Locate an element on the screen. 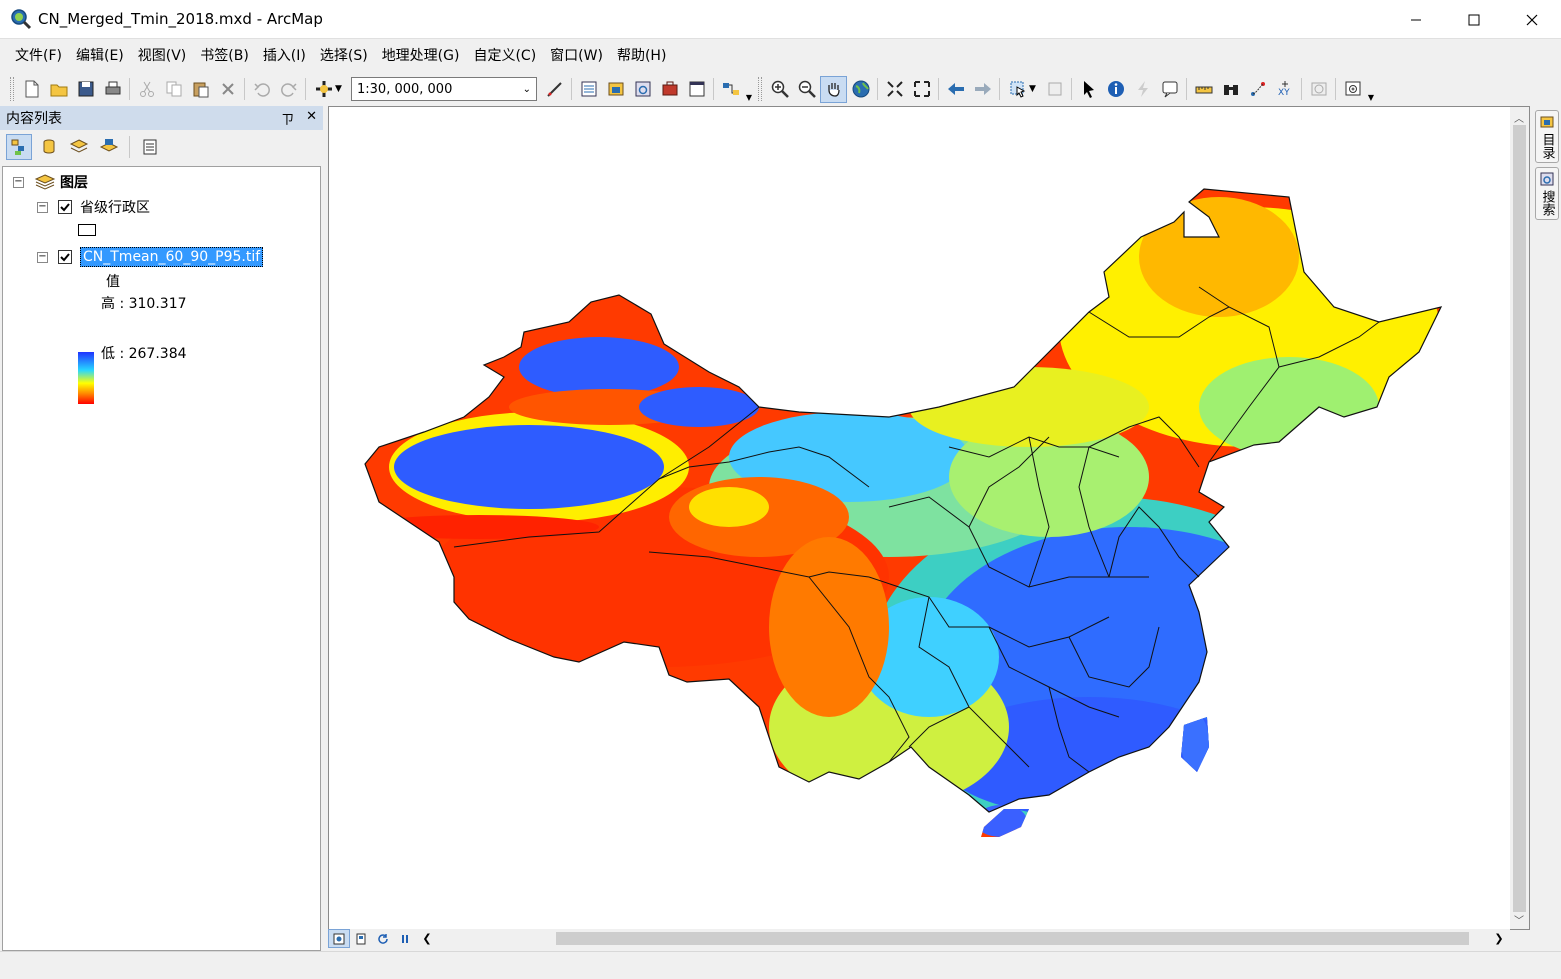 This screenshot has height=979, width=1561. cut-button is located at coordinates (146, 89).